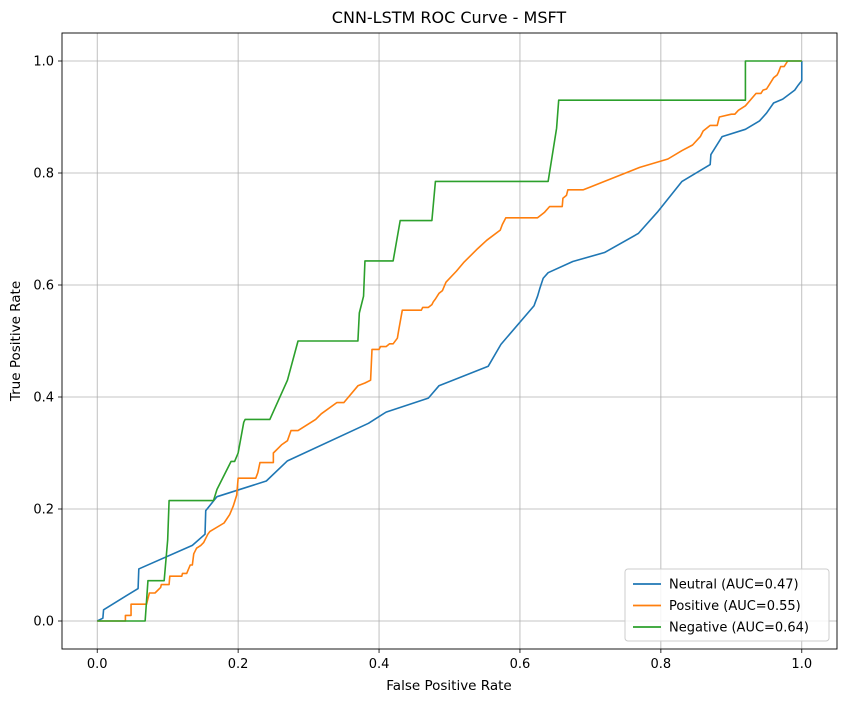 Image resolution: width=846 pixels, height=701 pixels. Describe the element at coordinates (16, 341) in the screenshot. I see `y-axis-label: True Positive Rate` at that location.